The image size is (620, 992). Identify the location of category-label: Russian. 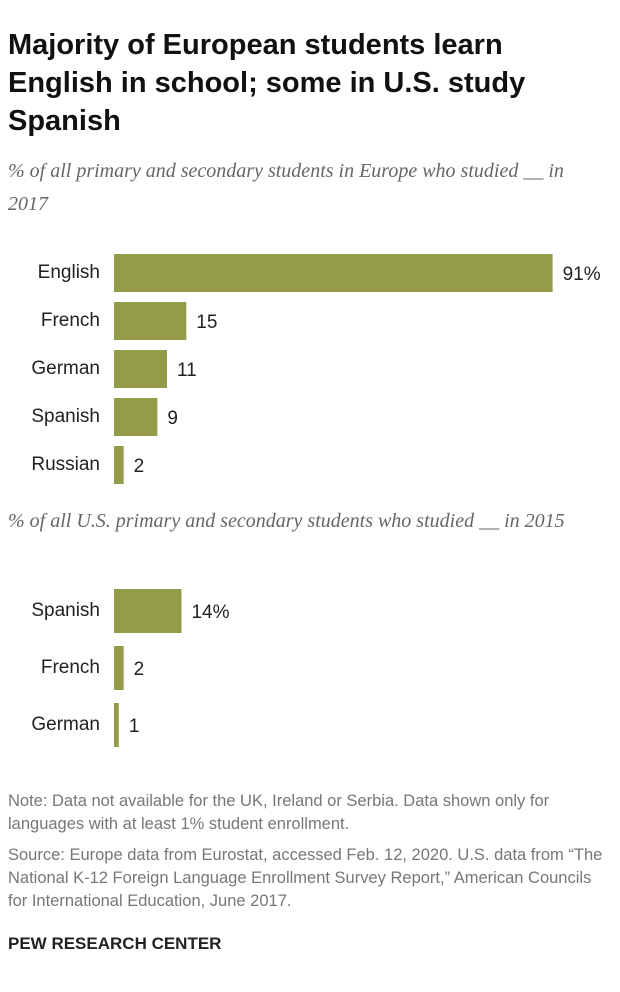
(65, 464).